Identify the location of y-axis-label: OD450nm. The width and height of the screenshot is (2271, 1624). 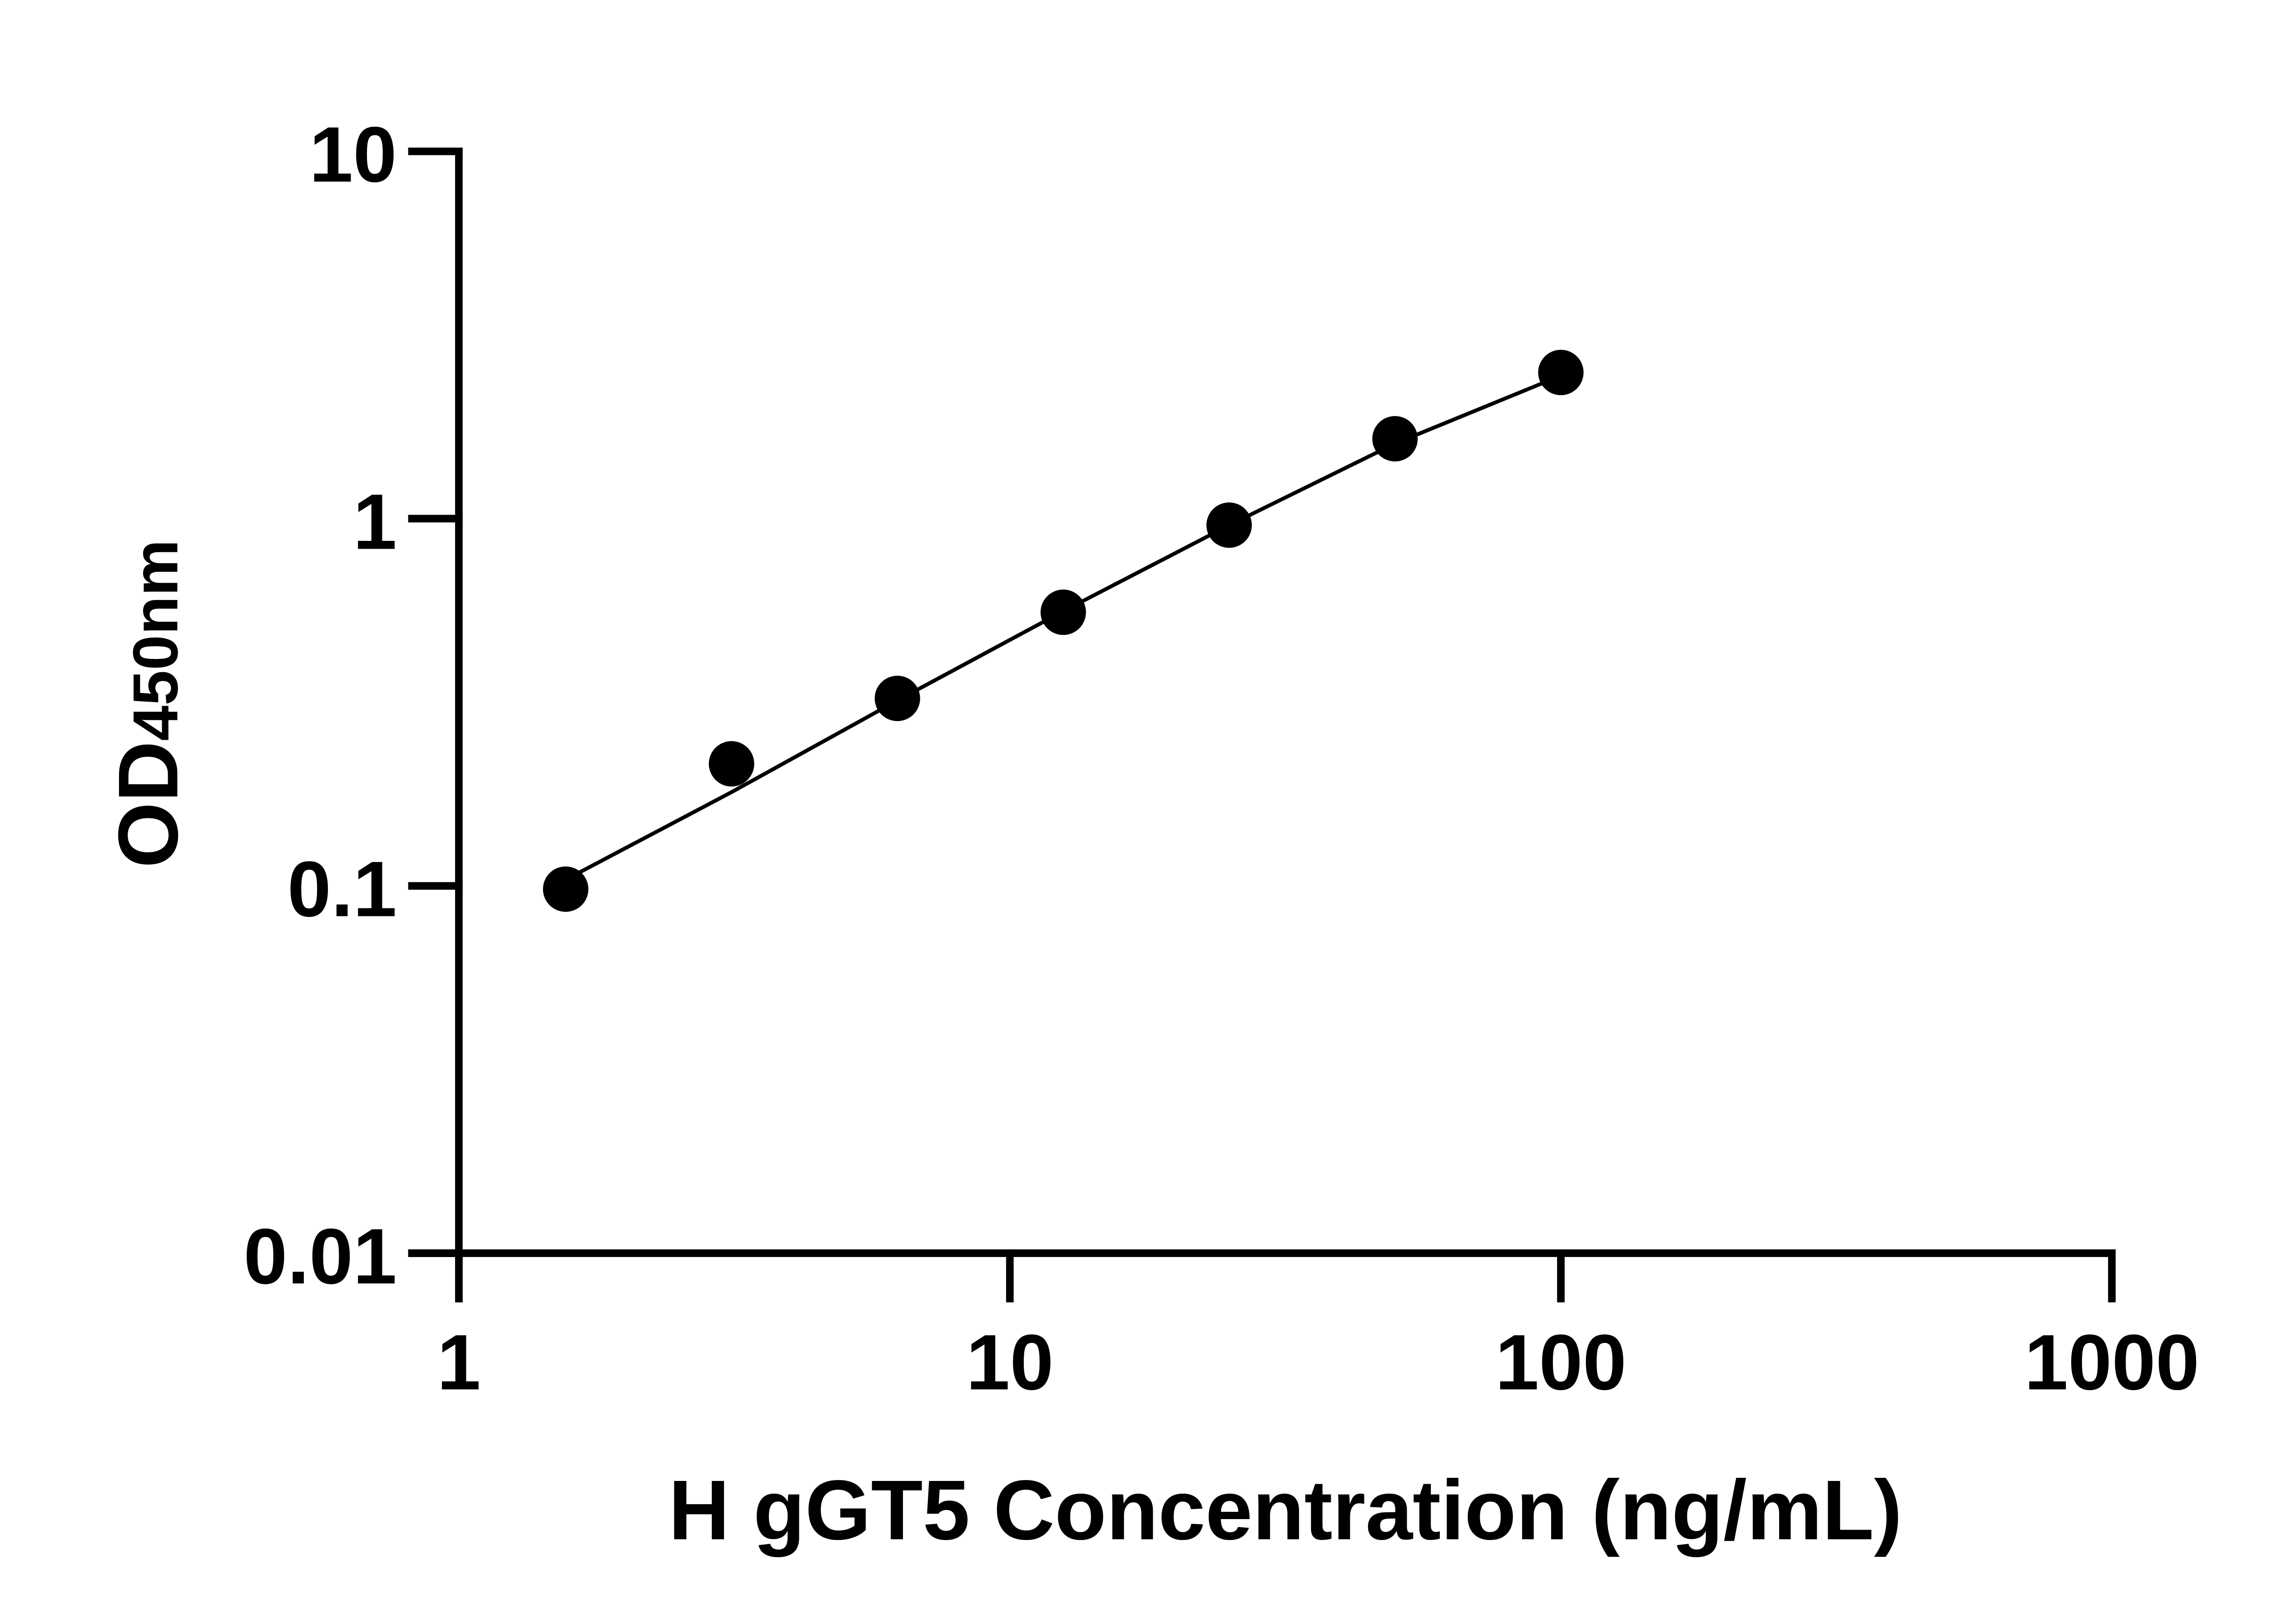
(147, 704).